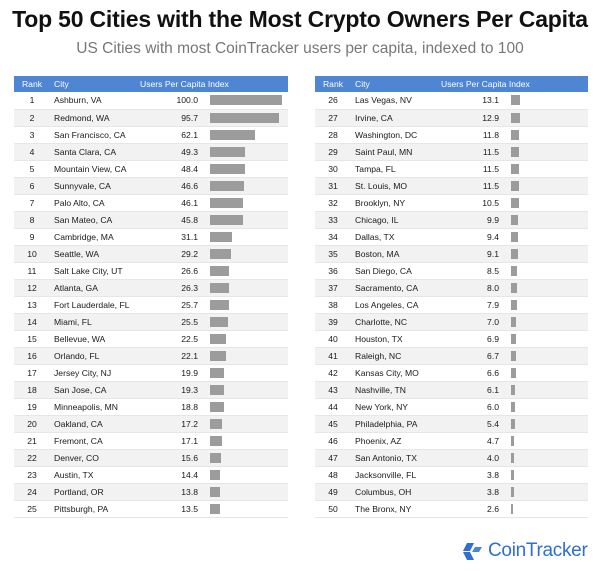 The height and width of the screenshot is (571, 600). I want to click on city-cell: Ashburn, VA, so click(95, 101).